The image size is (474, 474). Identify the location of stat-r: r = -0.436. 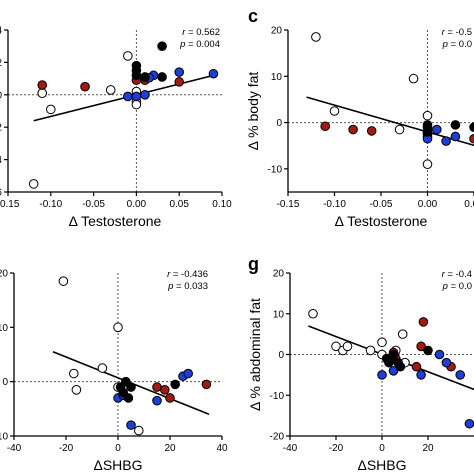
(187, 274).